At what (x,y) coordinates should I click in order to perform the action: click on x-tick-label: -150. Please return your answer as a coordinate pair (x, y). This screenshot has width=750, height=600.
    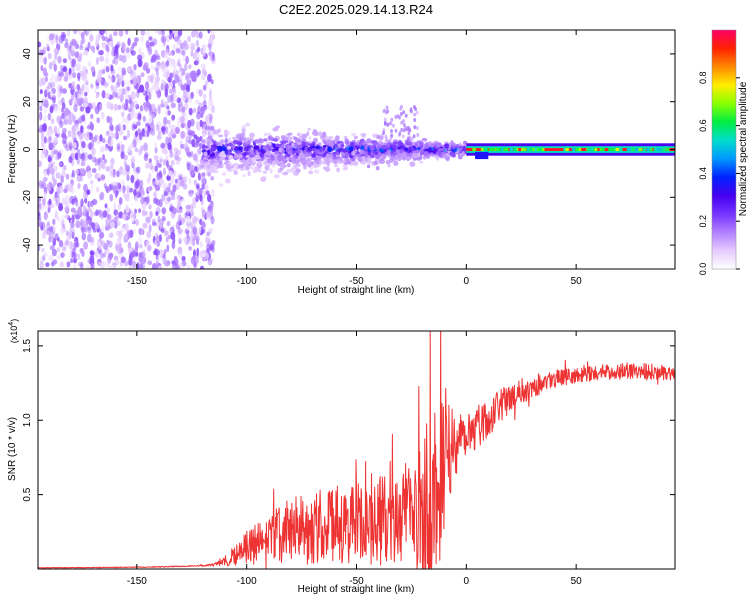
    Looking at the image, I should click on (137, 581).